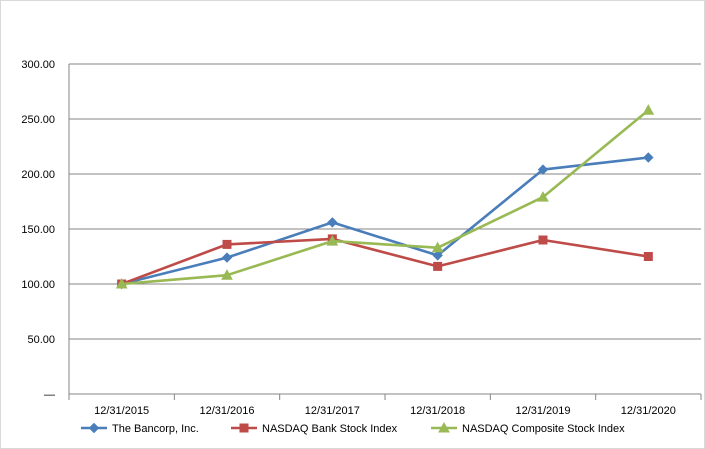  What do you see at coordinates (155, 429) in the screenshot?
I see `legend-label: The Bancorp, Inc.` at bounding box center [155, 429].